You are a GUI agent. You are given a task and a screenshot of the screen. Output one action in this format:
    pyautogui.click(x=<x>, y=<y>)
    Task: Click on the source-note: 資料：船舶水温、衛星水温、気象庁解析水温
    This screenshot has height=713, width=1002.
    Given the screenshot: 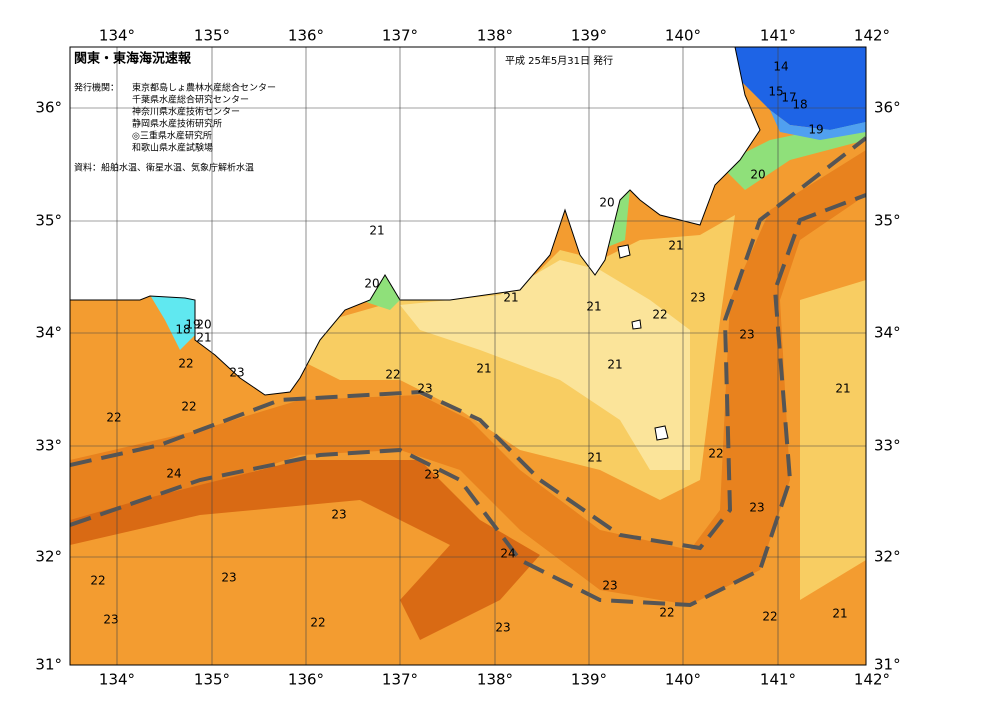 What is the action you would take?
    pyautogui.click(x=164, y=168)
    